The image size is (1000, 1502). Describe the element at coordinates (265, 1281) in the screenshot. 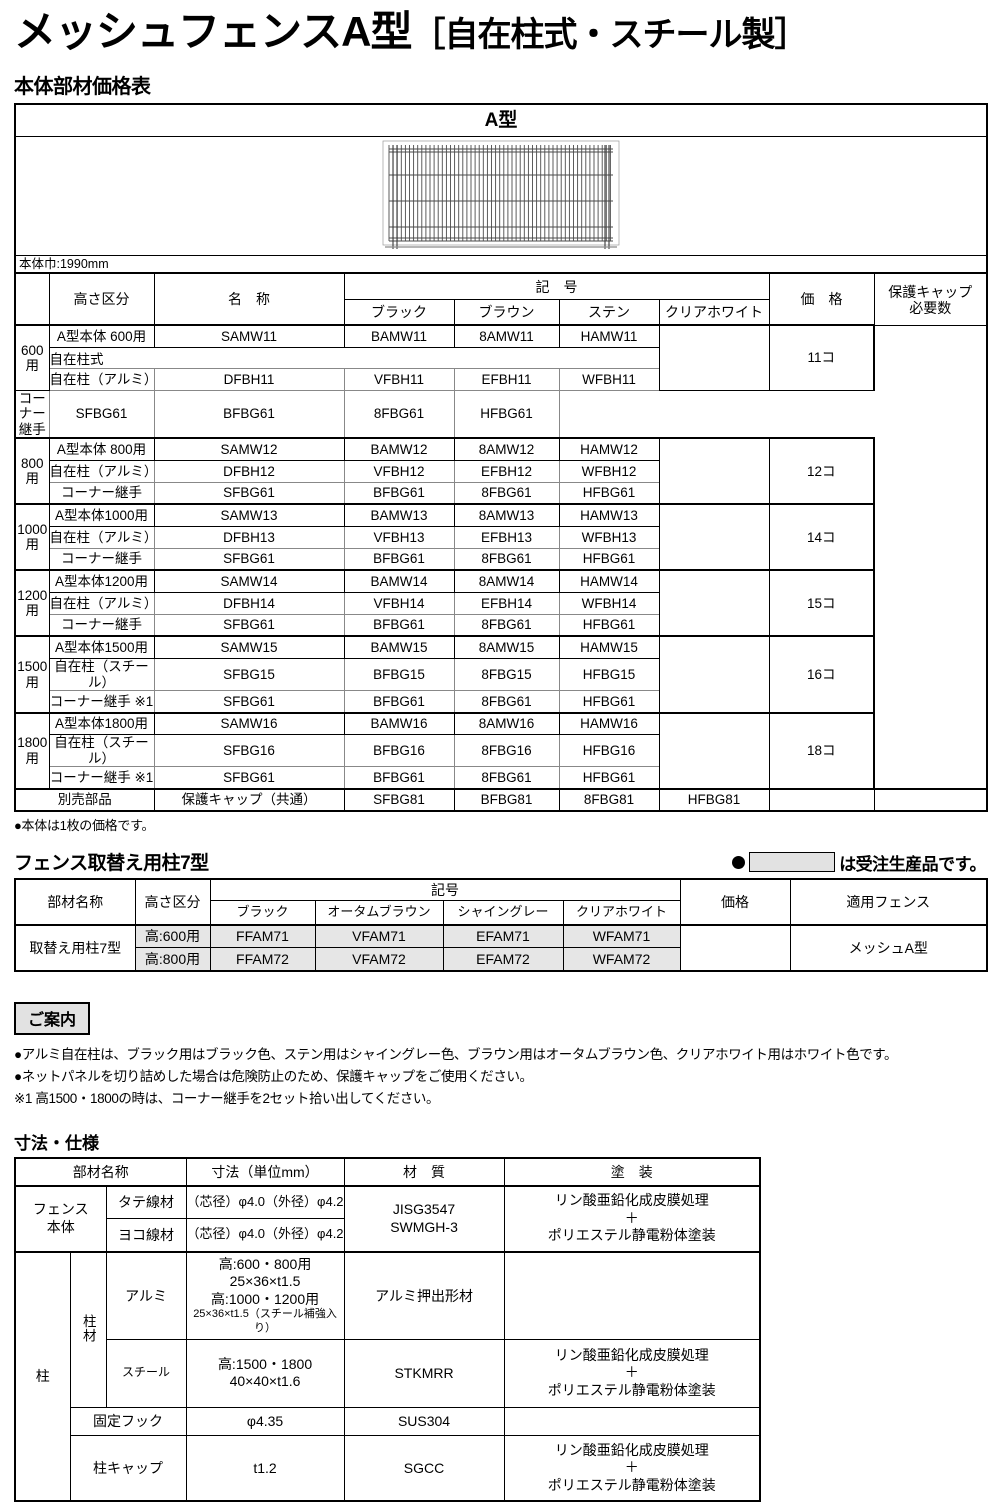

I see `spec-post-aluminum-dim-l2: 25×36×t1.5` at that location.